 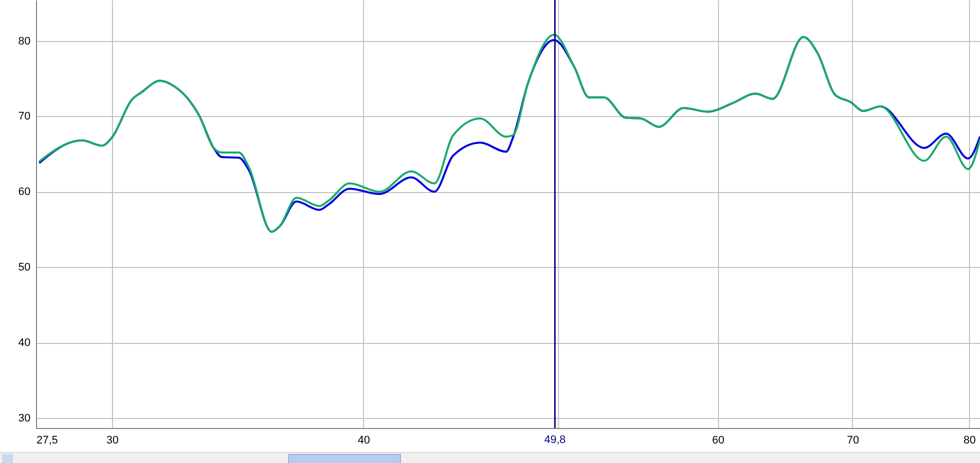 I want to click on x-tick-label: 27,5, so click(x=47, y=440).